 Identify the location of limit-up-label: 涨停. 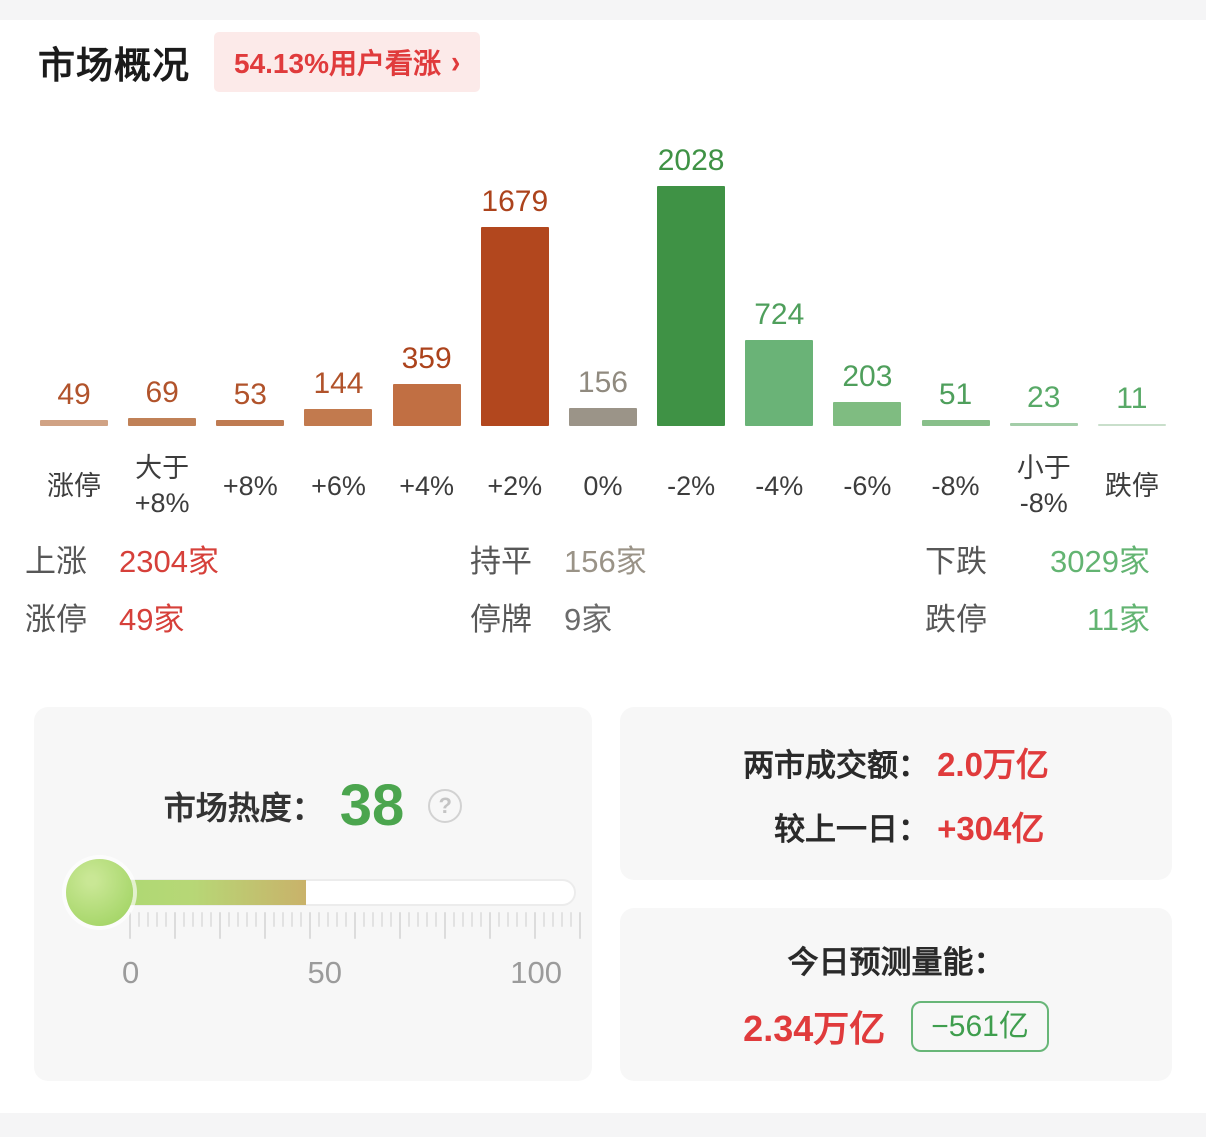
(56, 619).